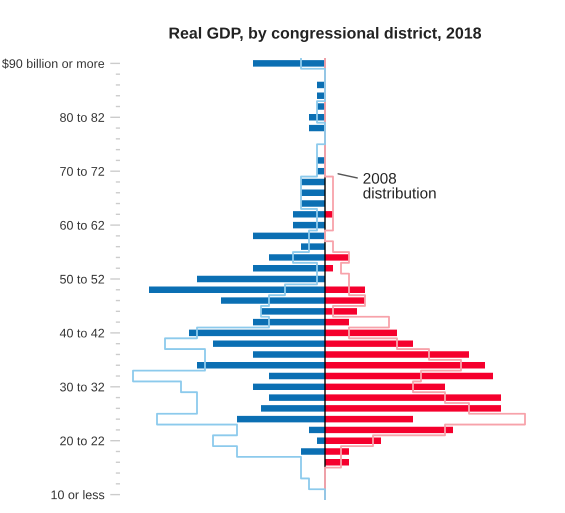 This screenshot has width=565, height=513. Describe the element at coordinates (77, 495) in the screenshot. I see `y-tick-label: 10 or less` at that location.